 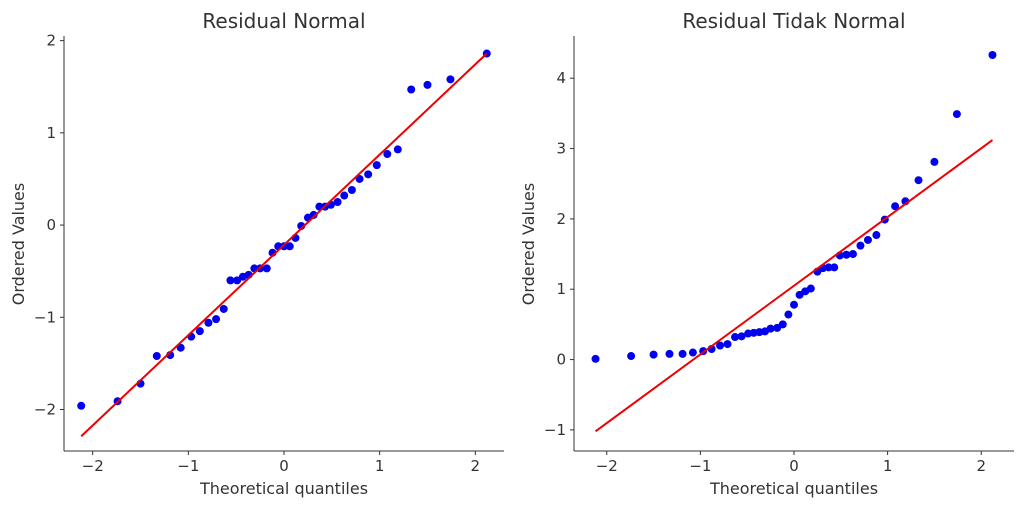 What do you see at coordinates (283, 21) in the screenshot?
I see `chart-title: Residual Normal` at bounding box center [283, 21].